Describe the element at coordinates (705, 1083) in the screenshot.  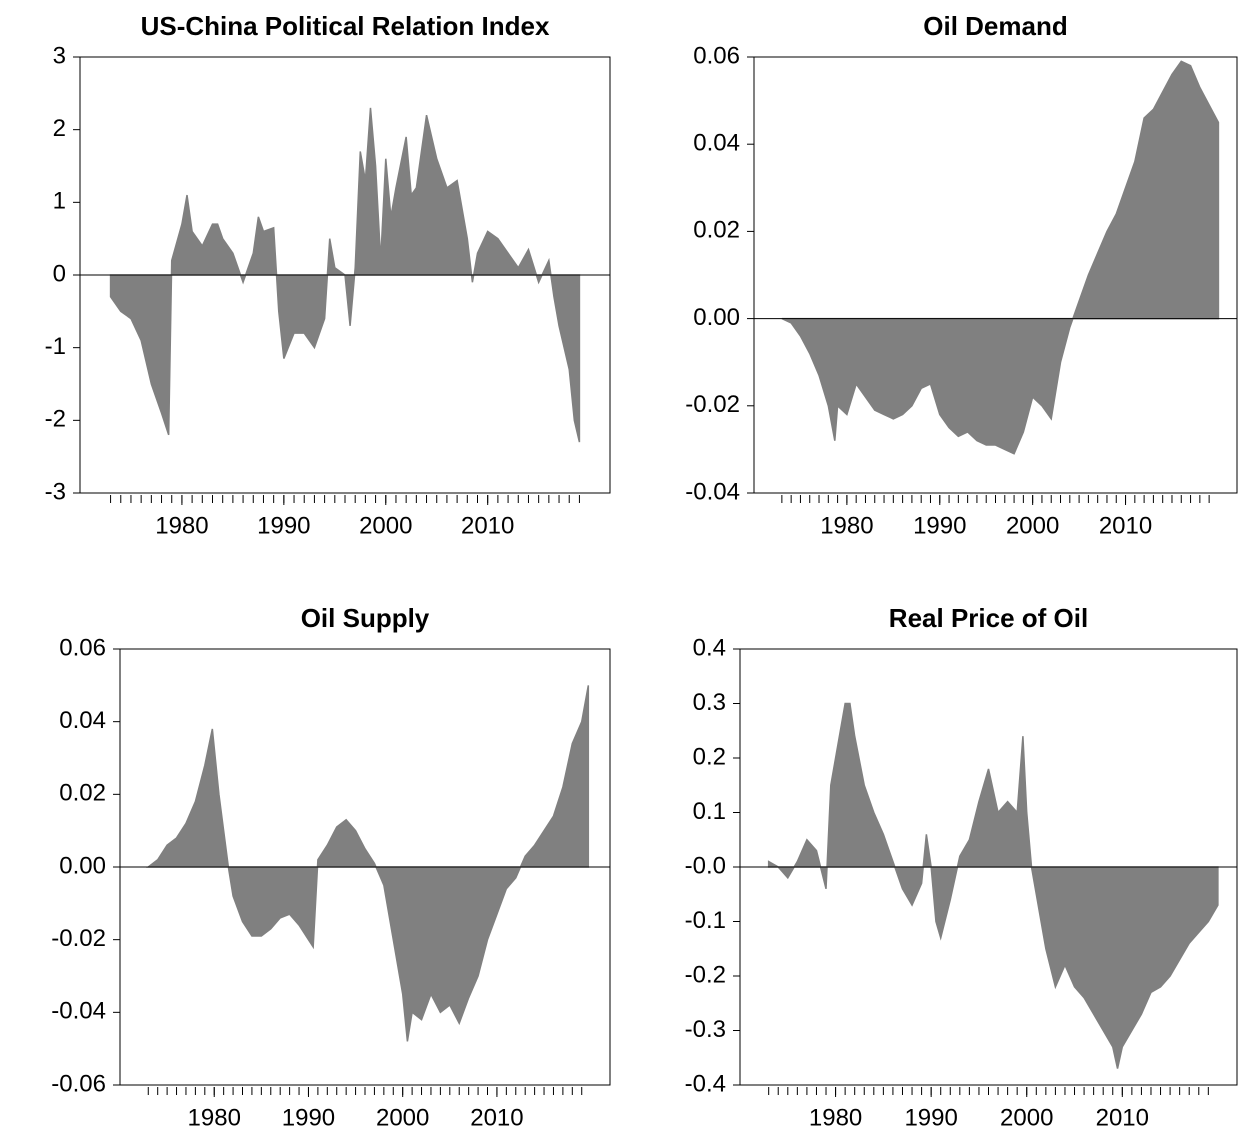
I see `y-tick-label: -0.4` at that location.